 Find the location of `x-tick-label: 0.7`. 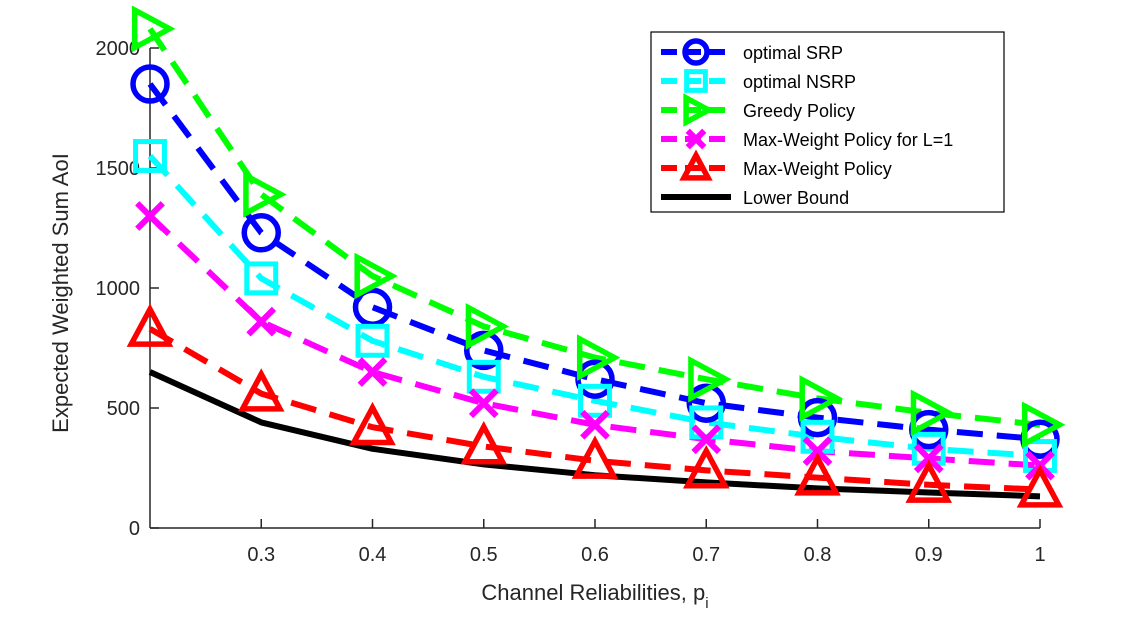

x-tick-label: 0.7 is located at coordinates (706, 555).